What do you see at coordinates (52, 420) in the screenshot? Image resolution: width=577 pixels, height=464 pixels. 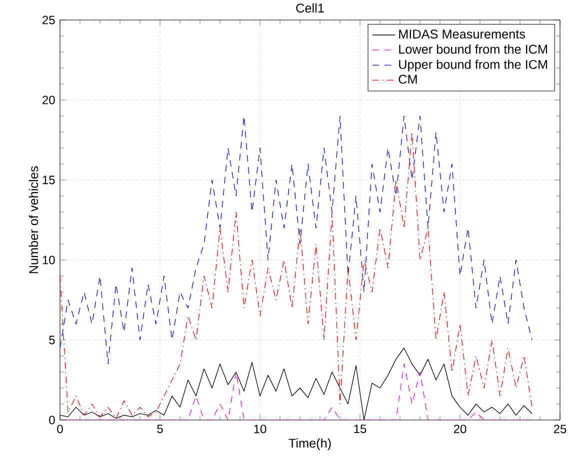 I see `y-tick-label: 0` at bounding box center [52, 420].